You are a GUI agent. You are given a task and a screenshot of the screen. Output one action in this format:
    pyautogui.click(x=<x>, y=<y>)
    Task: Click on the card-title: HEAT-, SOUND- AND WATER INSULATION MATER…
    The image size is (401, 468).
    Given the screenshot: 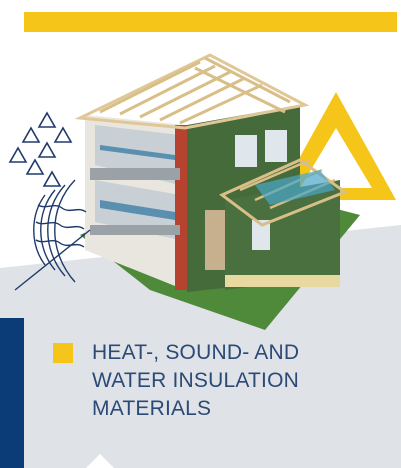 What is the action you would take?
    pyautogui.click(x=242, y=381)
    